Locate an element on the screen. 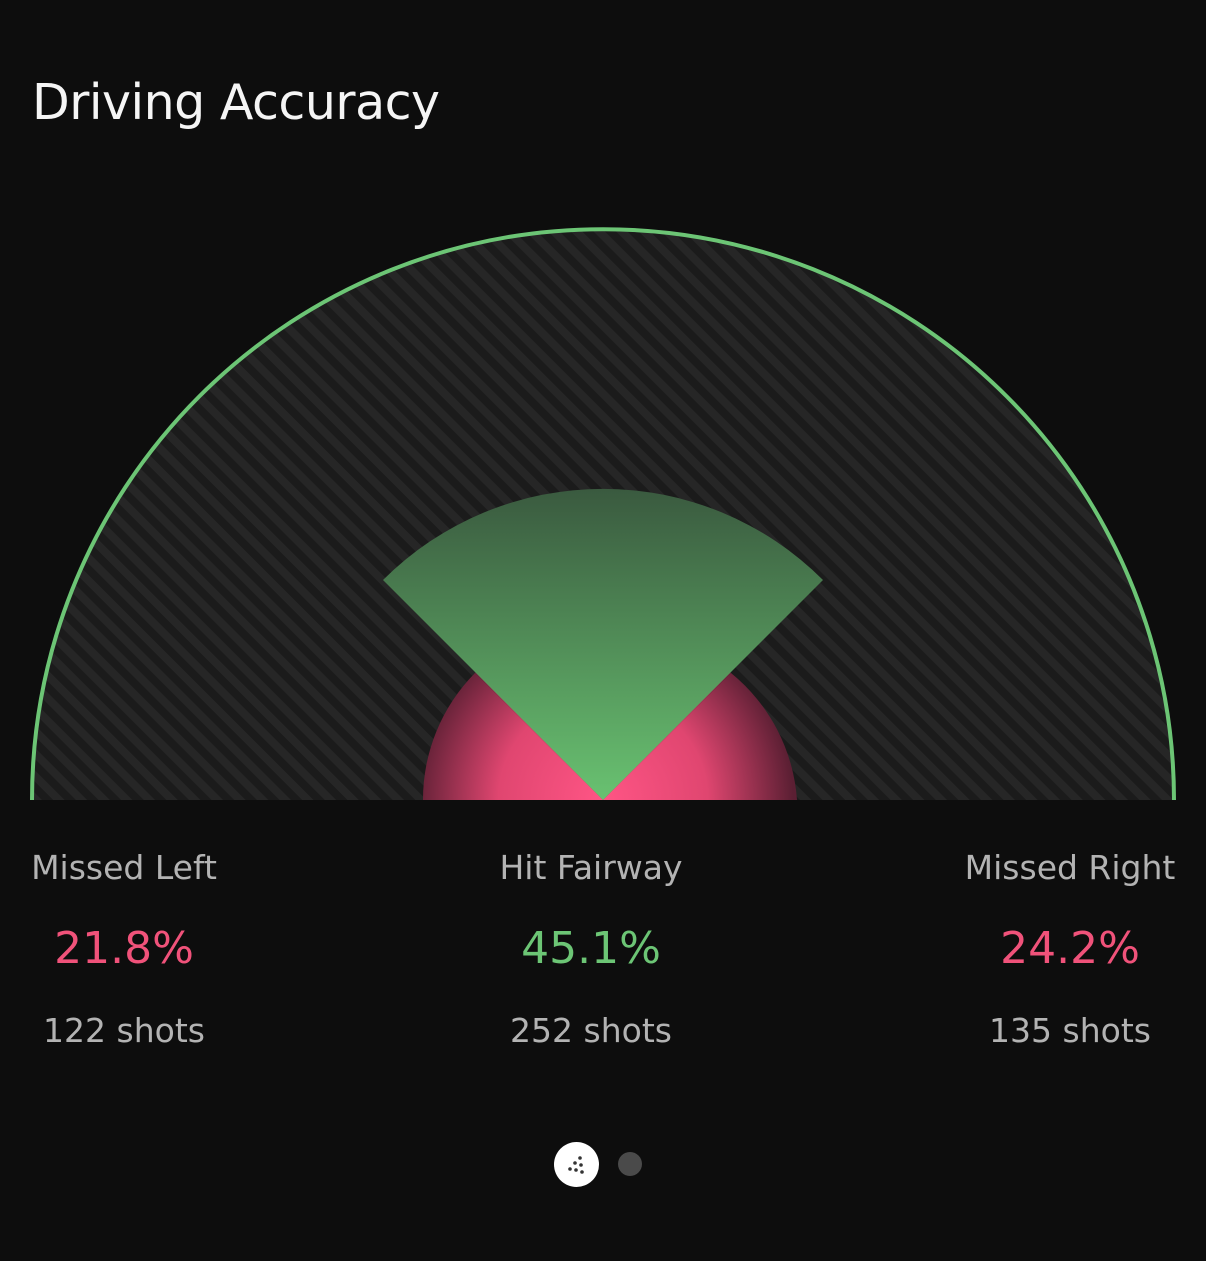  hit-fairway-label: Hit Fairway is located at coordinates (591, 867).